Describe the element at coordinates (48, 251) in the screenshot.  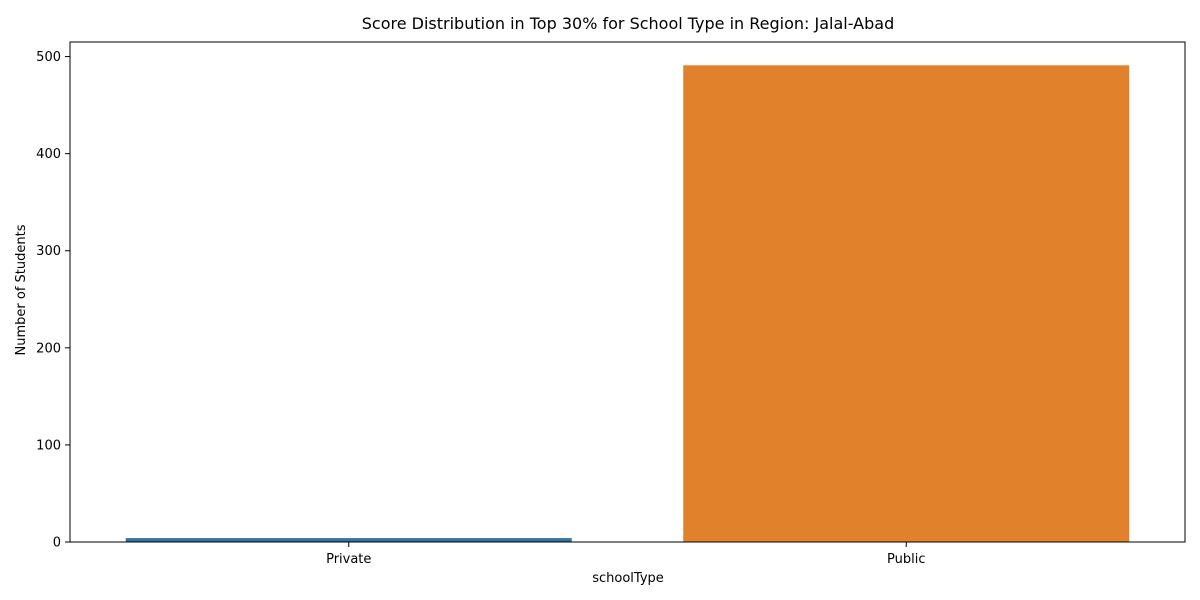
I see `y-tick-label: 300` at that location.